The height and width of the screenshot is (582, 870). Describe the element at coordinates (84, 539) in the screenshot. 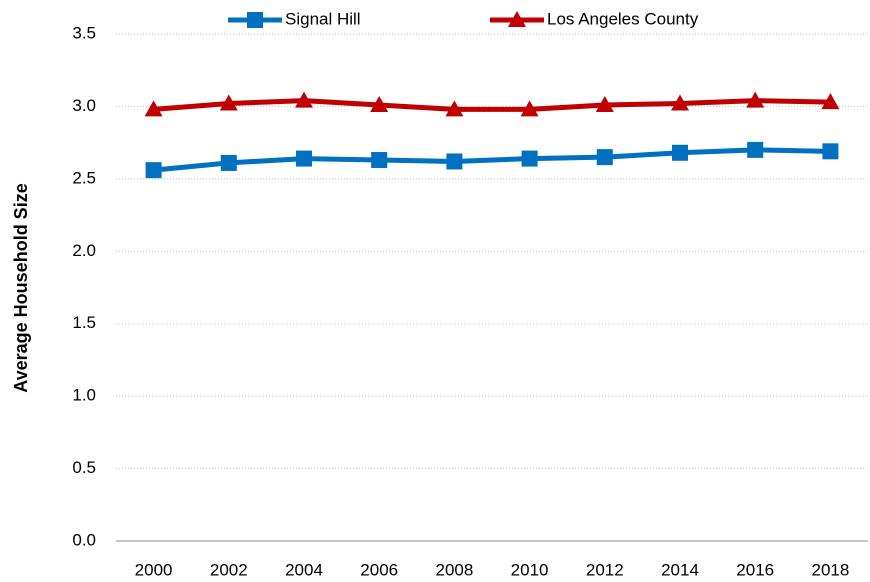

I see `y-tick-label: 0.0` at that location.